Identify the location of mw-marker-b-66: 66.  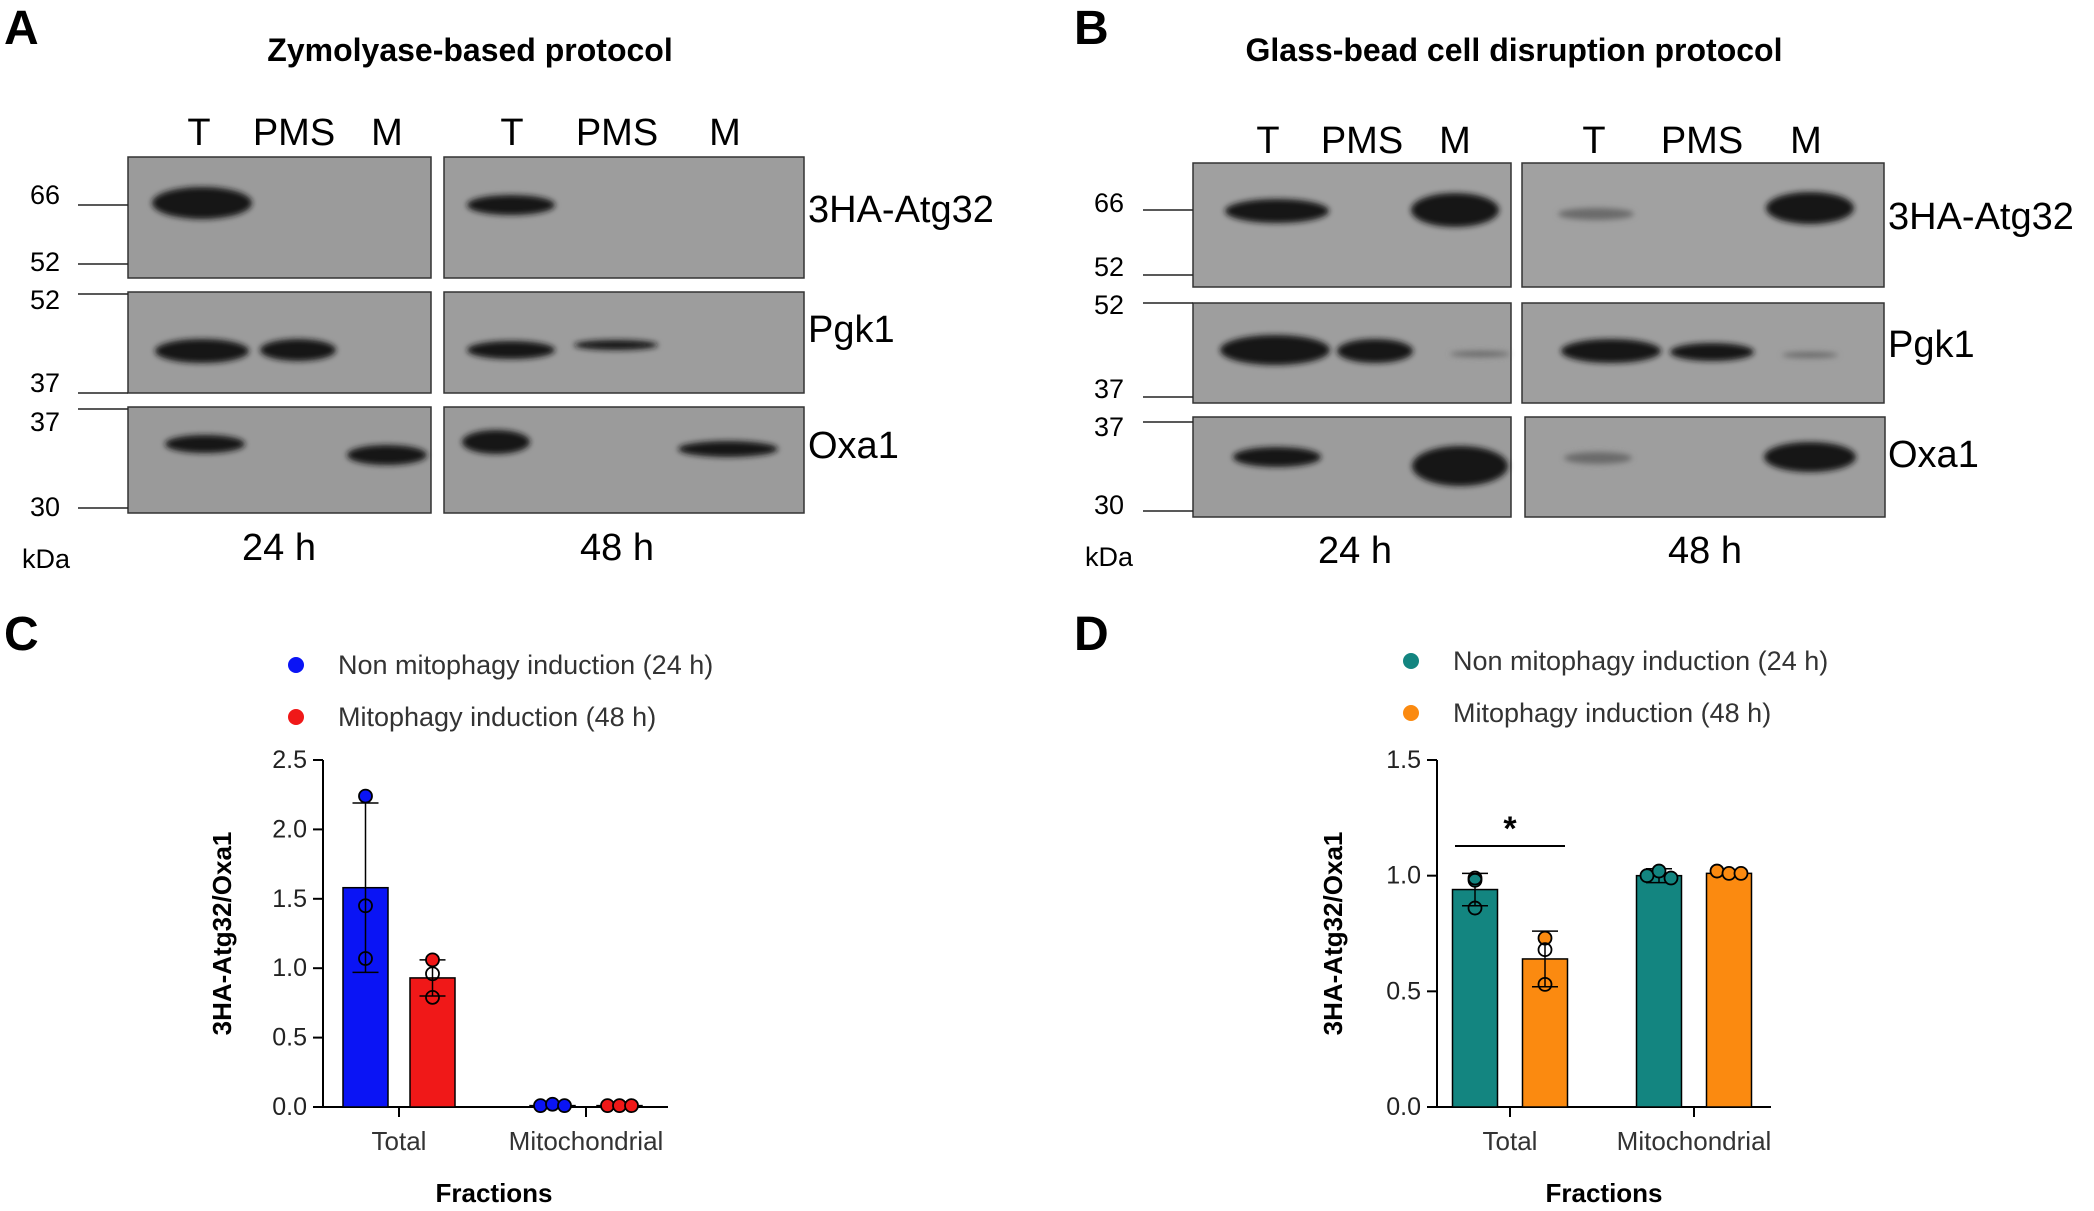
(1109, 203).